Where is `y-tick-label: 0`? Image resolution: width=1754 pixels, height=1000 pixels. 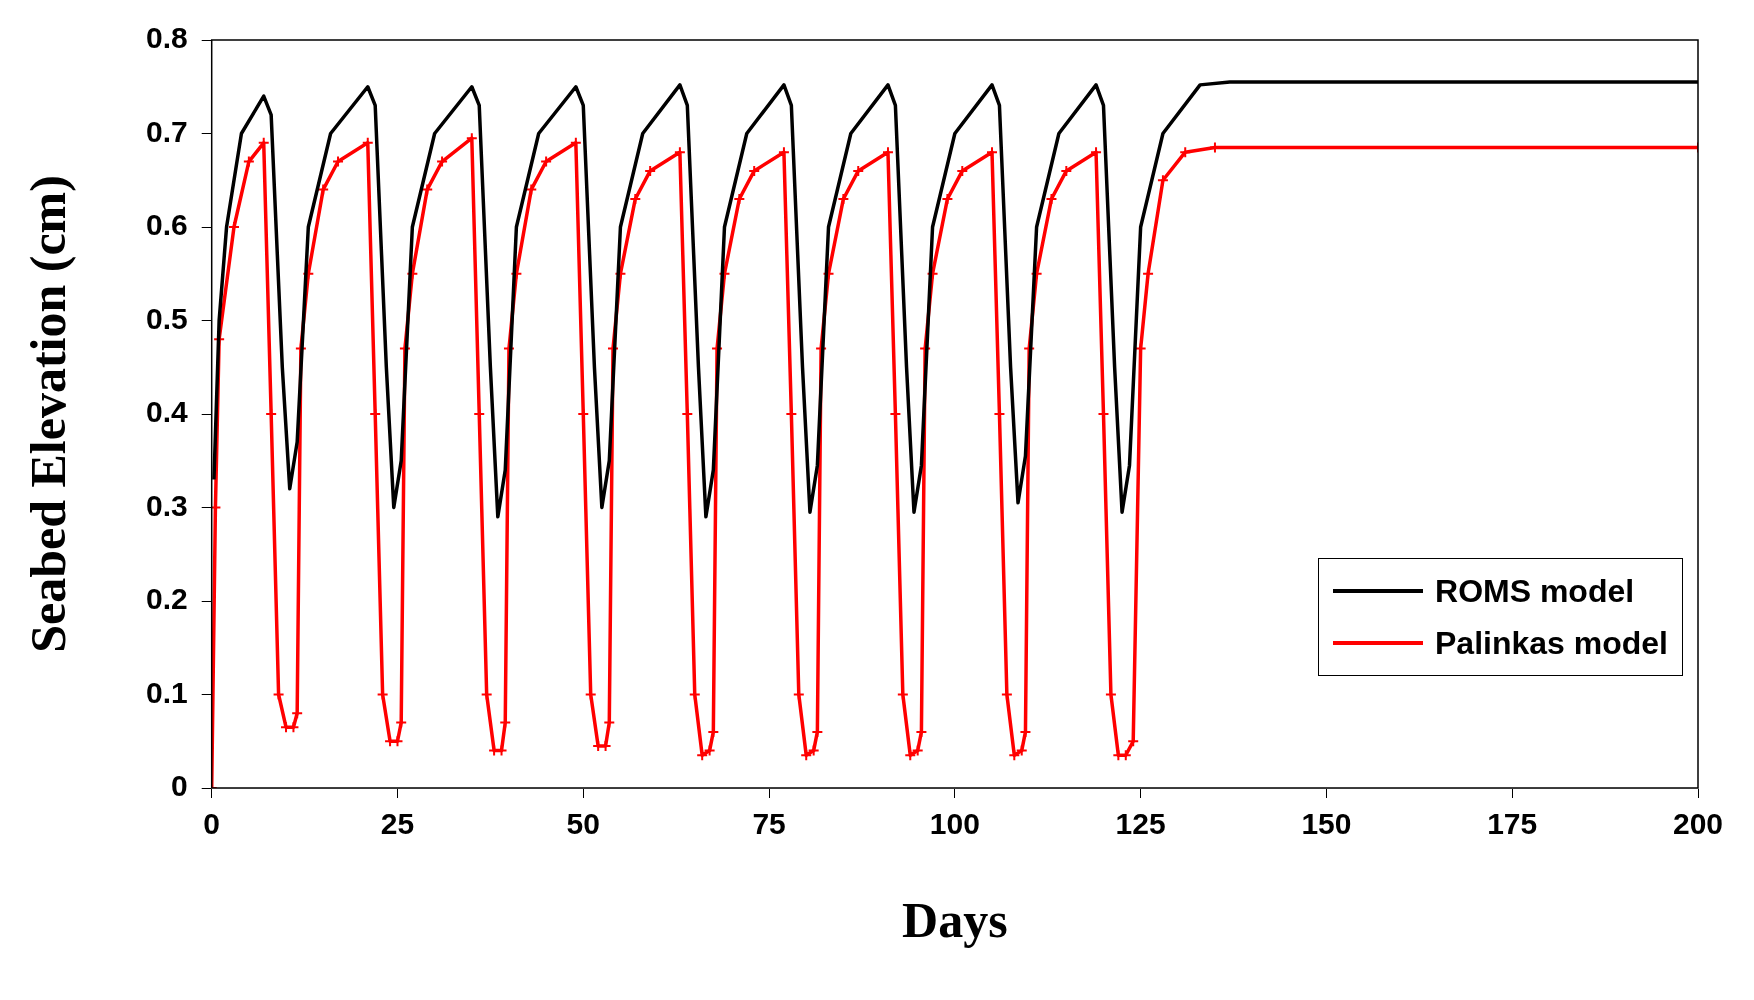 y-tick-label: 0 is located at coordinates (179, 786).